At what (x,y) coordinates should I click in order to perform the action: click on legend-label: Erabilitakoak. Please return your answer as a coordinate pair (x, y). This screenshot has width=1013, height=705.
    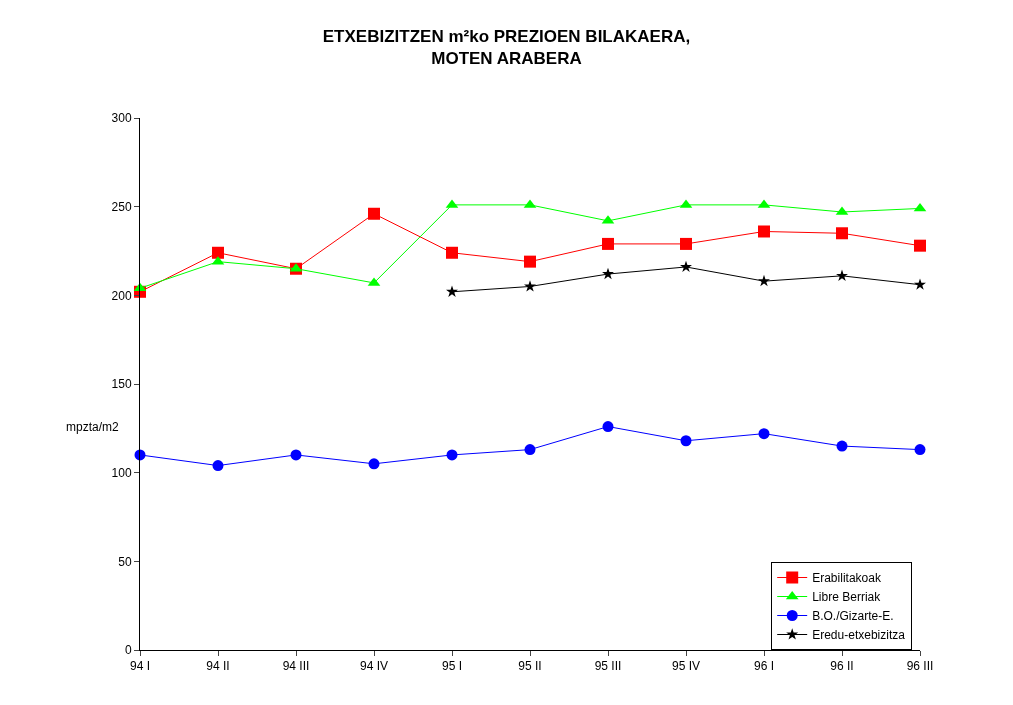
    Looking at the image, I should click on (847, 578).